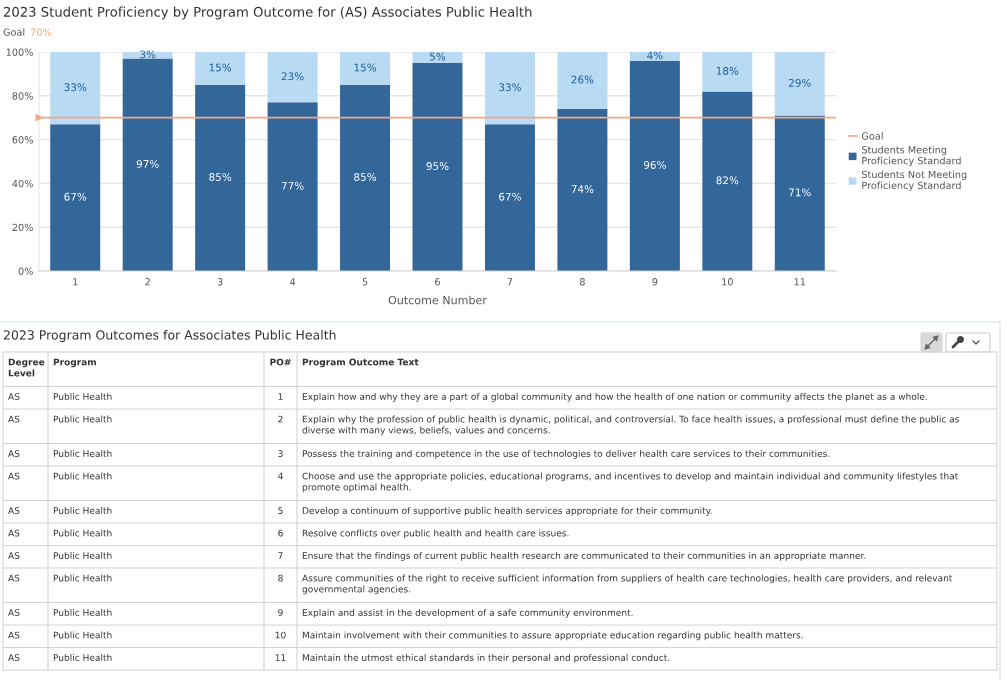  I want to click on text: 7, so click(280, 555).